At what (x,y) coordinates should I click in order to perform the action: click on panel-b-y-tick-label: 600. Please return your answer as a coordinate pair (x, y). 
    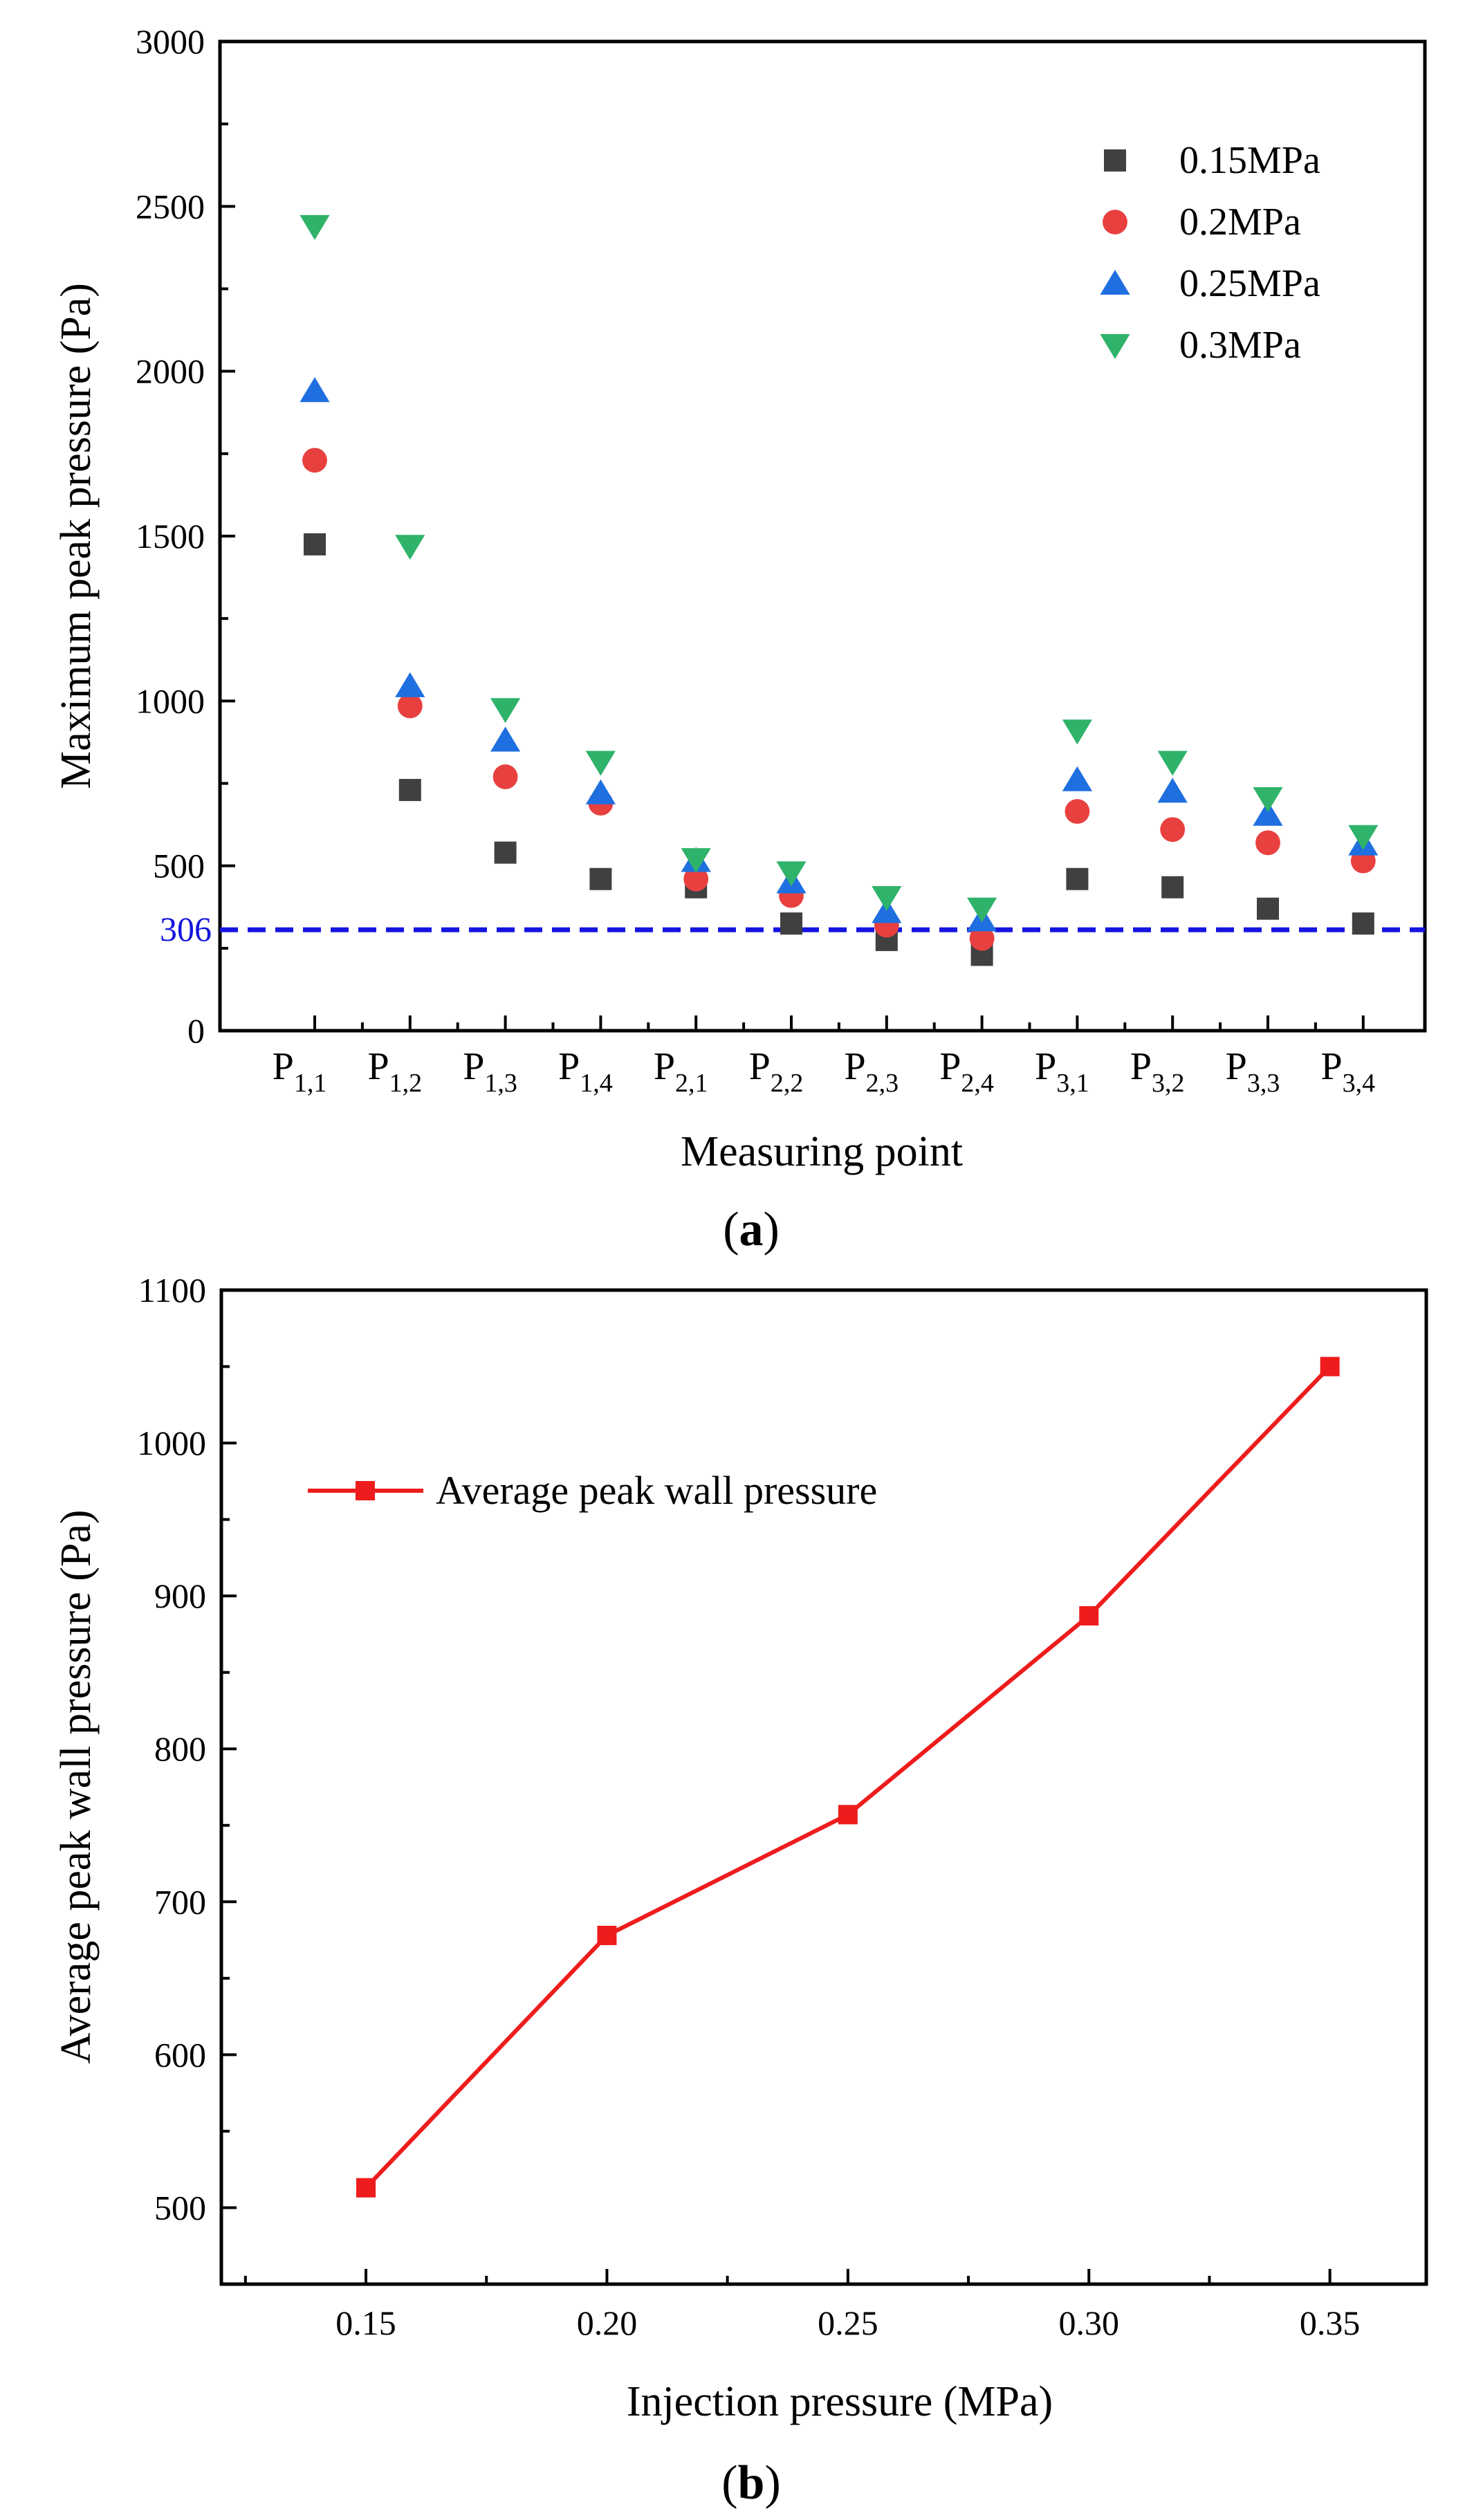
    Looking at the image, I should click on (180, 2054).